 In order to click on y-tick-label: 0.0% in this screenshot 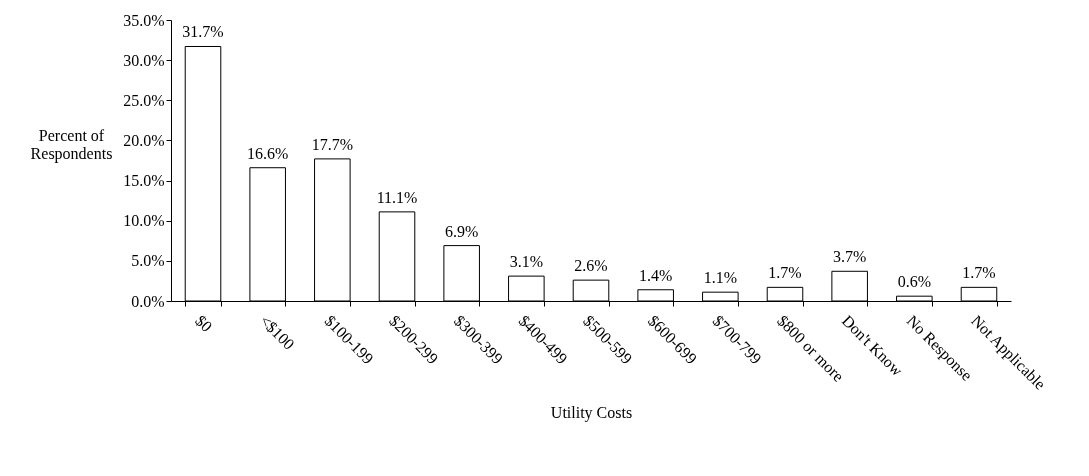, I will do `click(148, 301)`.